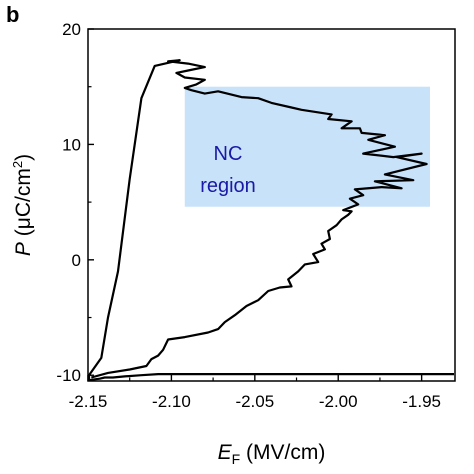 This screenshot has height=474, width=474. I want to click on y-axis-label-unit-sup: 2, so click(17, 164).